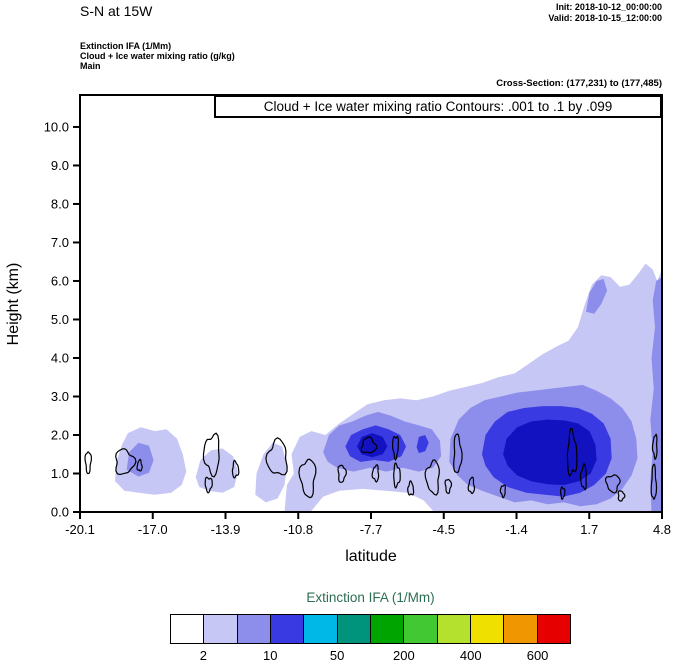 Image resolution: width=674 pixels, height=668 pixels. What do you see at coordinates (90, 66) in the screenshot?
I see `subtitle-main: Main` at bounding box center [90, 66].